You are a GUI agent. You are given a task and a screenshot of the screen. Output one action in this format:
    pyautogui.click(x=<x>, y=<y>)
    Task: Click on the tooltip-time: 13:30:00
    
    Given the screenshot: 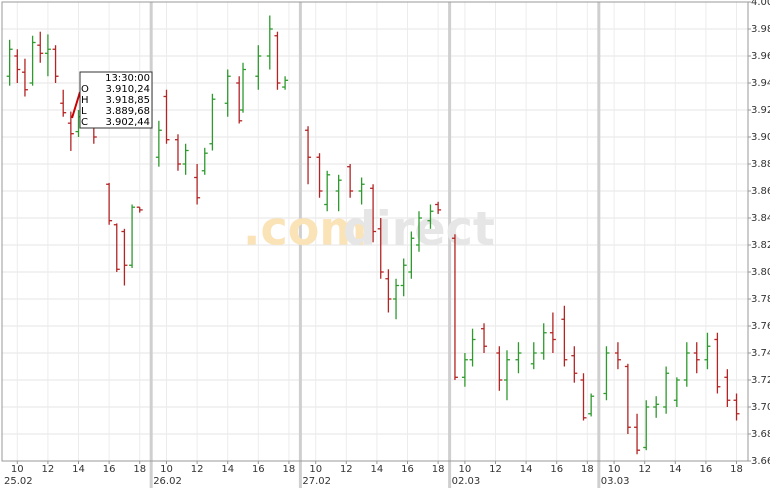 What is the action you would take?
    pyautogui.click(x=127, y=78)
    